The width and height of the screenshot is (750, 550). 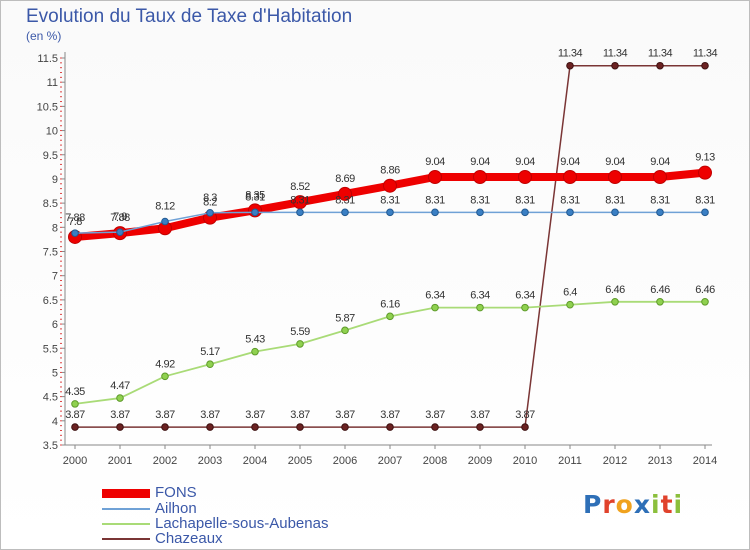 I want to click on data-label: 4.92, so click(x=165, y=364).